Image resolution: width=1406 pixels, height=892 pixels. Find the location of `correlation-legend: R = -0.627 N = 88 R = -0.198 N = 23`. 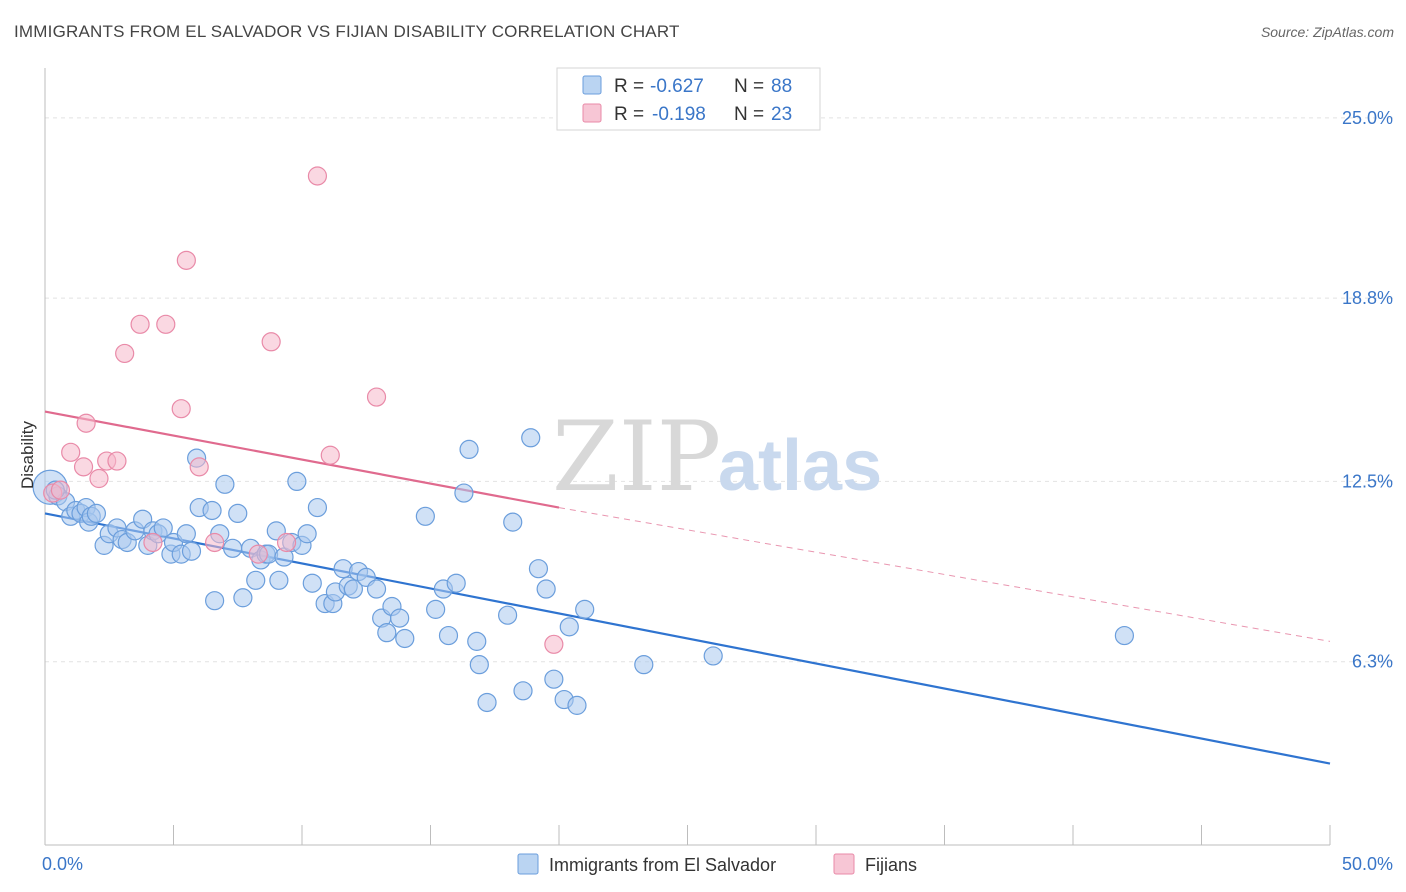

correlation-legend: R = -0.627 N = 88 R = -0.198 N = 23 is located at coordinates (688, 99).